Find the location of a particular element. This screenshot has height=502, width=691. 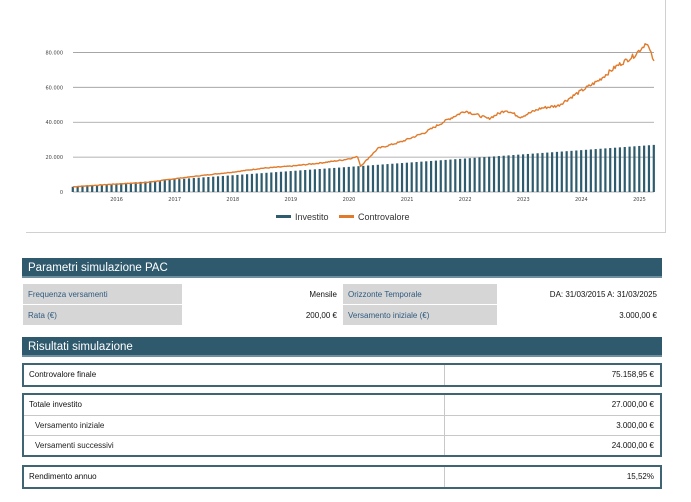

y-tick-label: 80.000 is located at coordinates (55, 53).